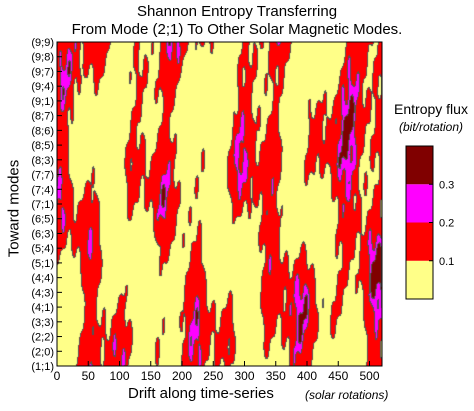  Describe the element at coordinates (338, 376) in the screenshot. I see `x-tick-label: 450` at that location.